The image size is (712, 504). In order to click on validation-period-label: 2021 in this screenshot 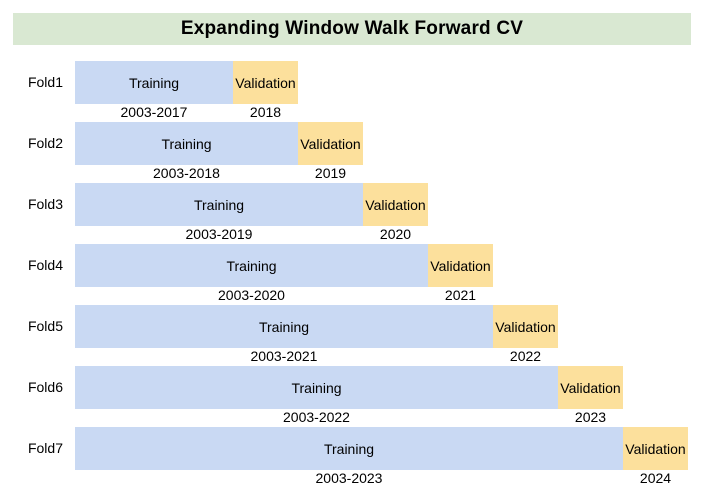, I will do `click(460, 295)`.